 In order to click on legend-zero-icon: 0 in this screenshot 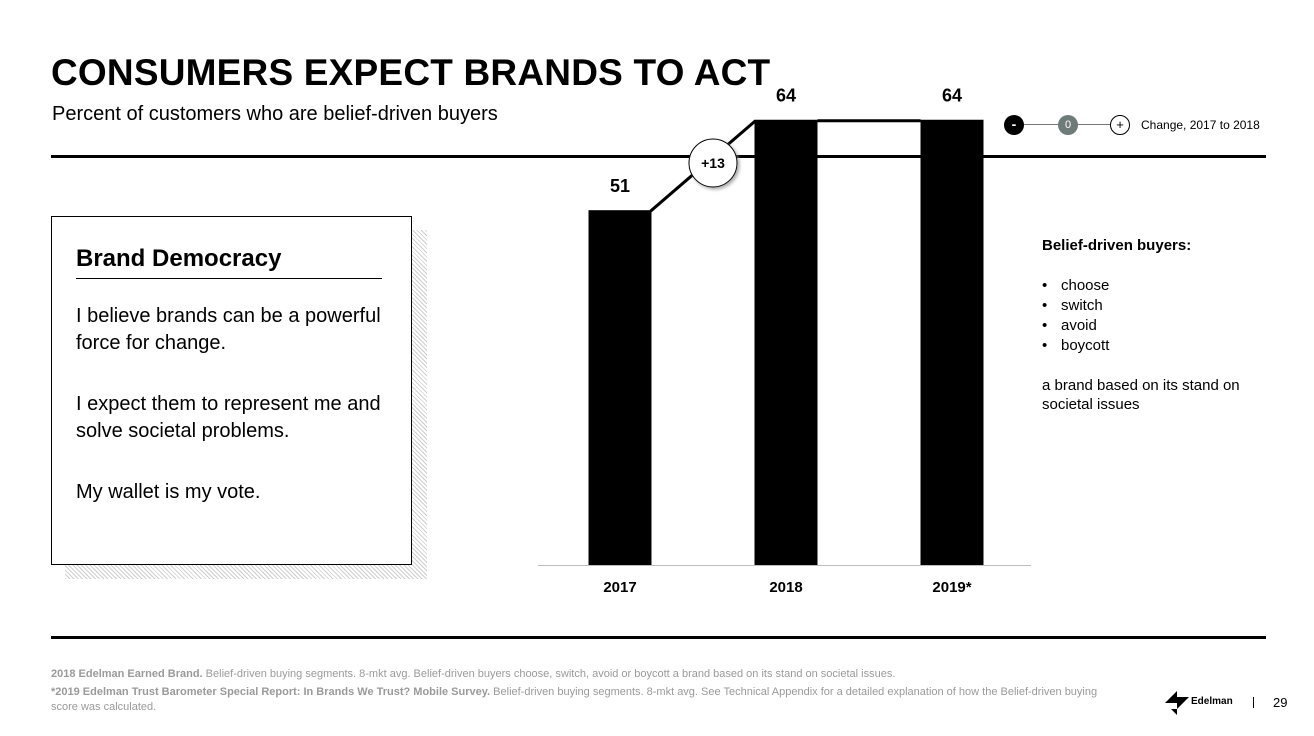, I will do `click(1068, 125)`.